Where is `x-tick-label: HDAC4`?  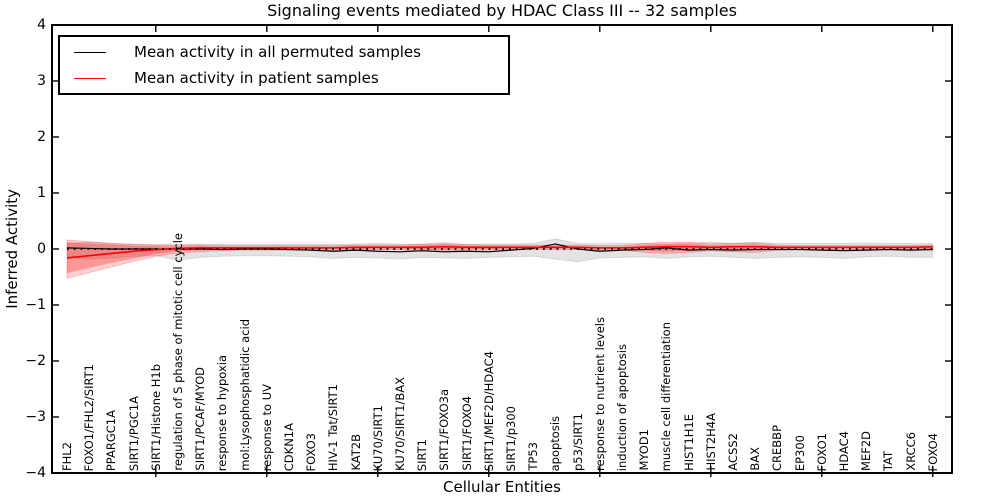 x-tick-label: HDAC4 is located at coordinates (844, 450).